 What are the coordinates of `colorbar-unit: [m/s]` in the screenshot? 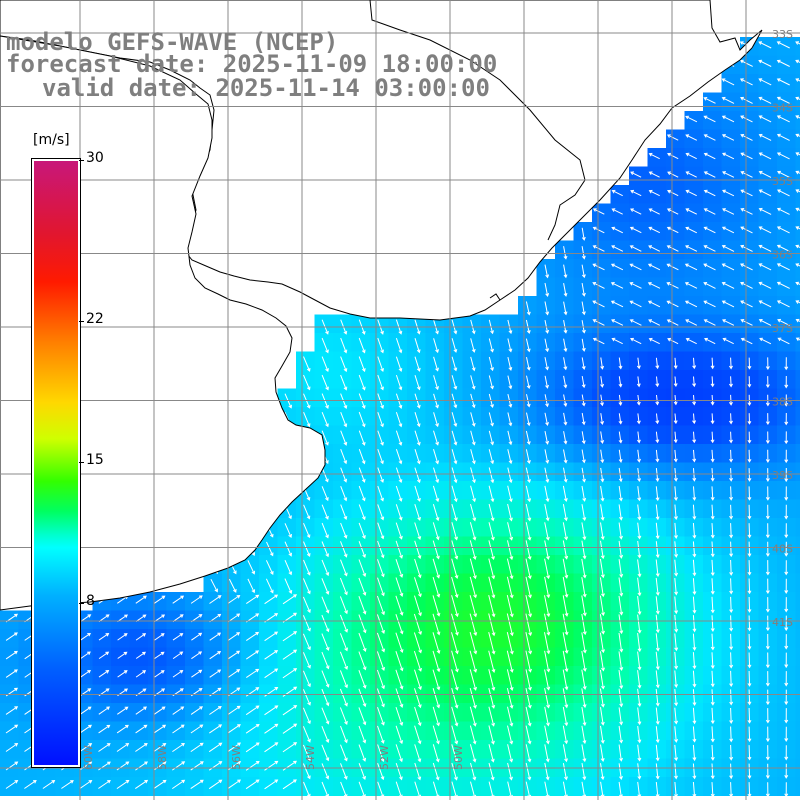 It's located at (51, 140).